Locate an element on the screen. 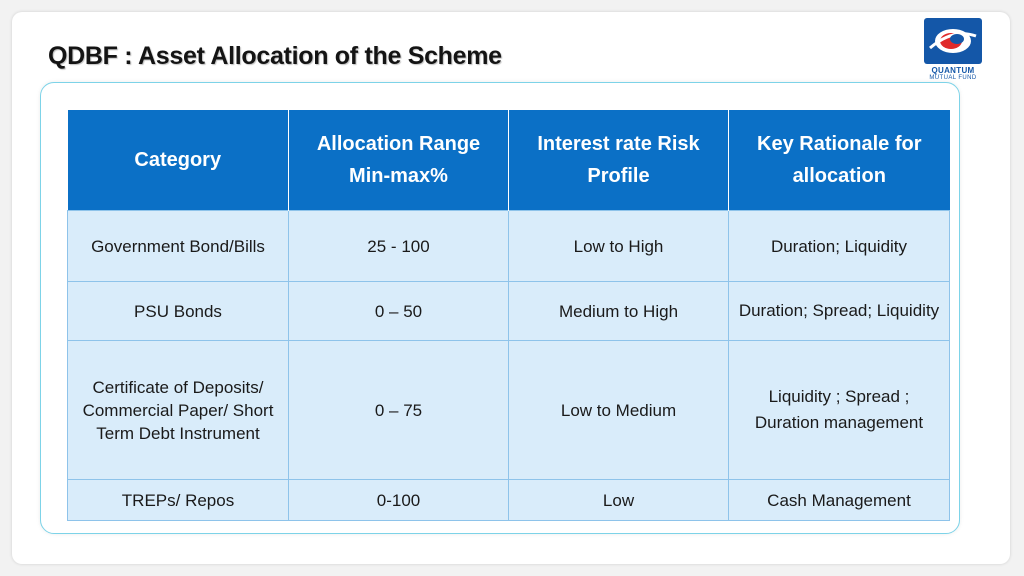 Image resolution: width=1024 pixels, height=576 pixels. header-key-rationale: Key Rationale for allocation is located at coordinates (839, 160).